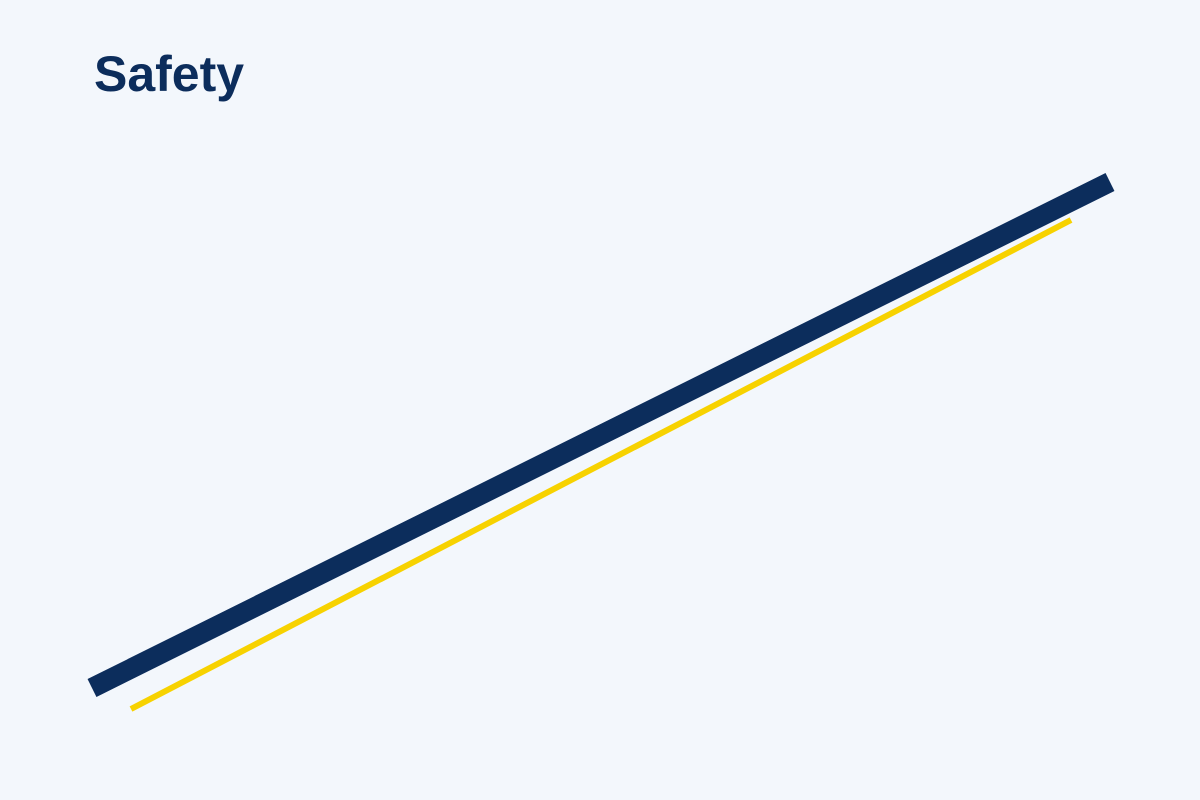 The image size is (1200, 800). What do you see at coordinates (169, 74) in the screenshot?
I see `slide-title: Safety` at bounding box center [169, 74].